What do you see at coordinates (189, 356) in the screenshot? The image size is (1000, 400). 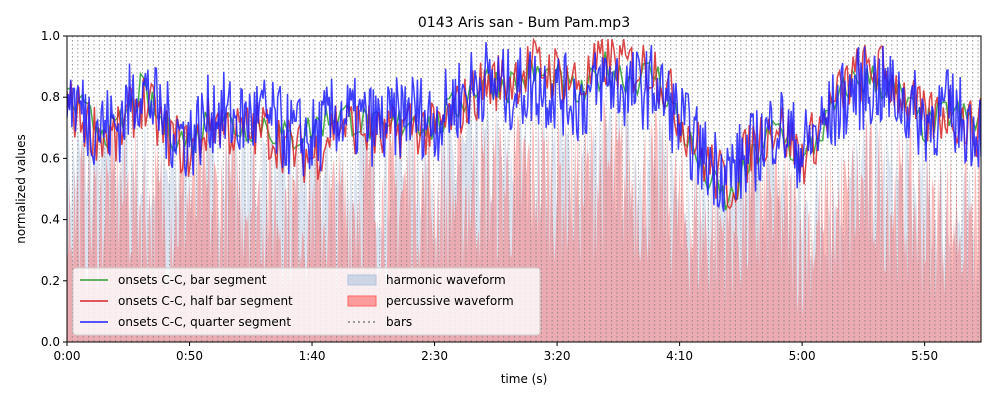 I see `x-tick-label: 0:50` at bounding box center [189, 356].